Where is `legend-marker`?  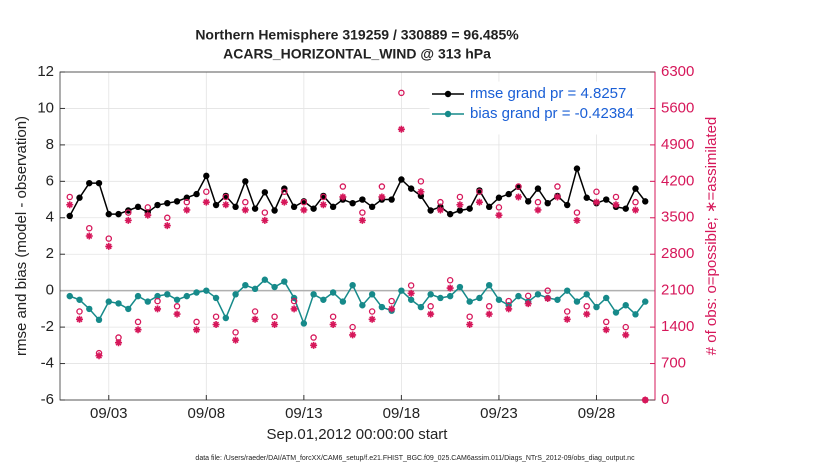 legend-marker is located at coordinates (448, 94).